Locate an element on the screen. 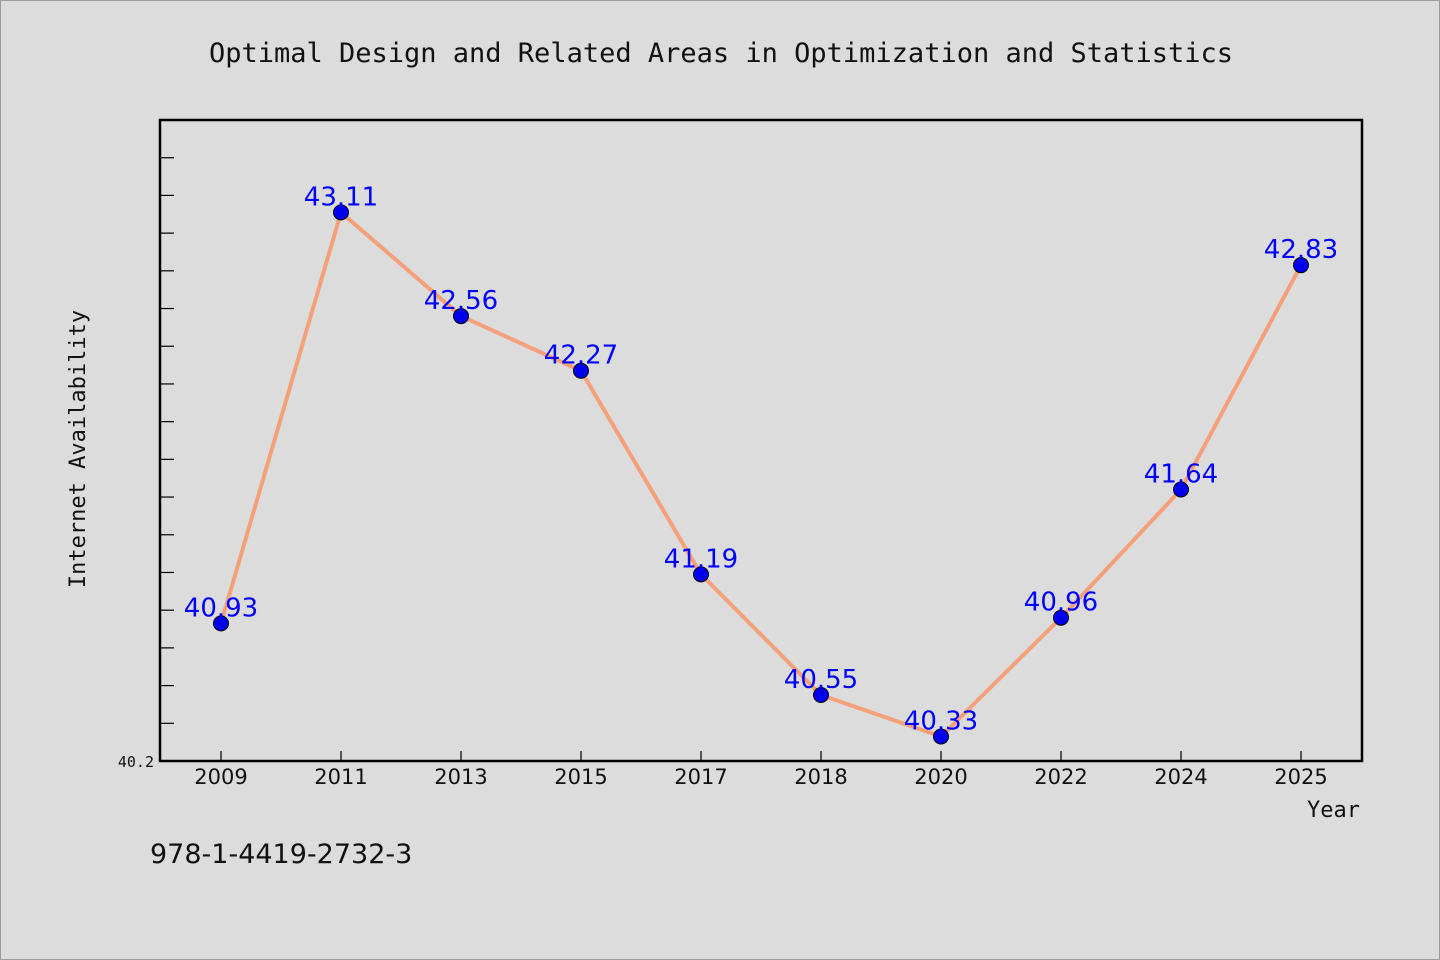 The height and width of the screenshot is (960, 1440). data-label: 42.83 is located at coordinates (1301, 250).